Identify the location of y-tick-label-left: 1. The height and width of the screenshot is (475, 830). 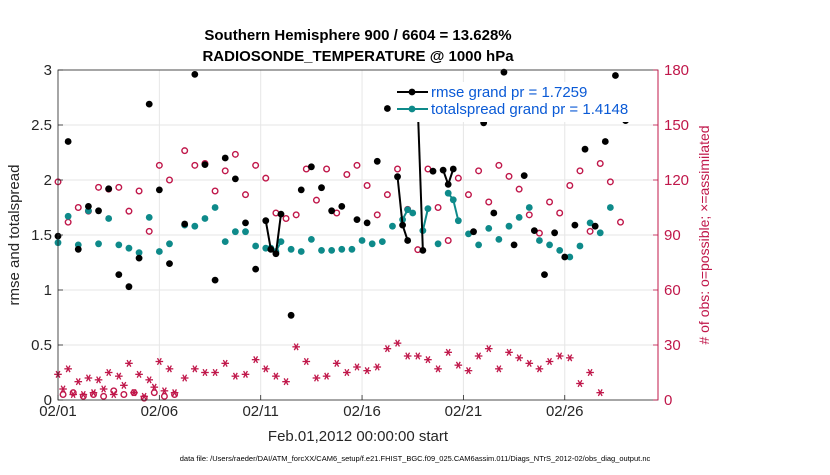
(48, 290).